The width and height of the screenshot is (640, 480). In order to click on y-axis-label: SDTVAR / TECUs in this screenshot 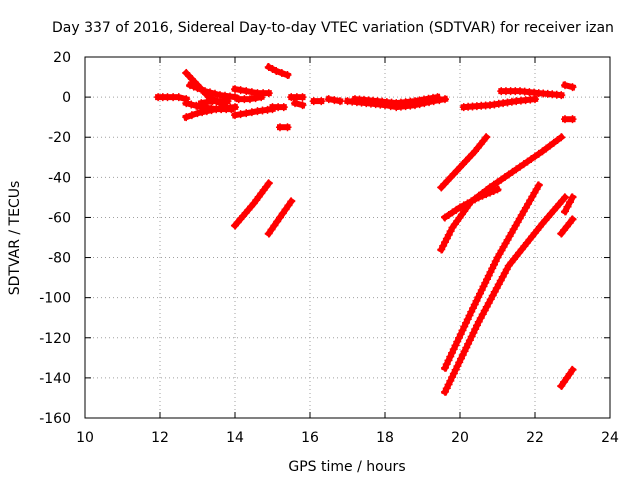, I will do `click(15, 238)`.